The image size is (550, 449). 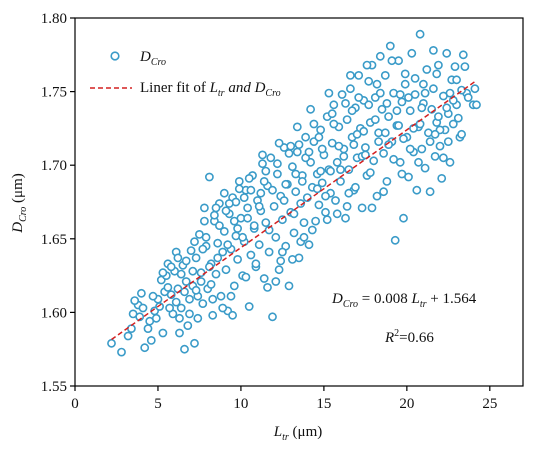 What do you see at coordinates (54, 93) in the screenshot?
I see `y-tick-label: 1.75` at bounding box center [54, 93].